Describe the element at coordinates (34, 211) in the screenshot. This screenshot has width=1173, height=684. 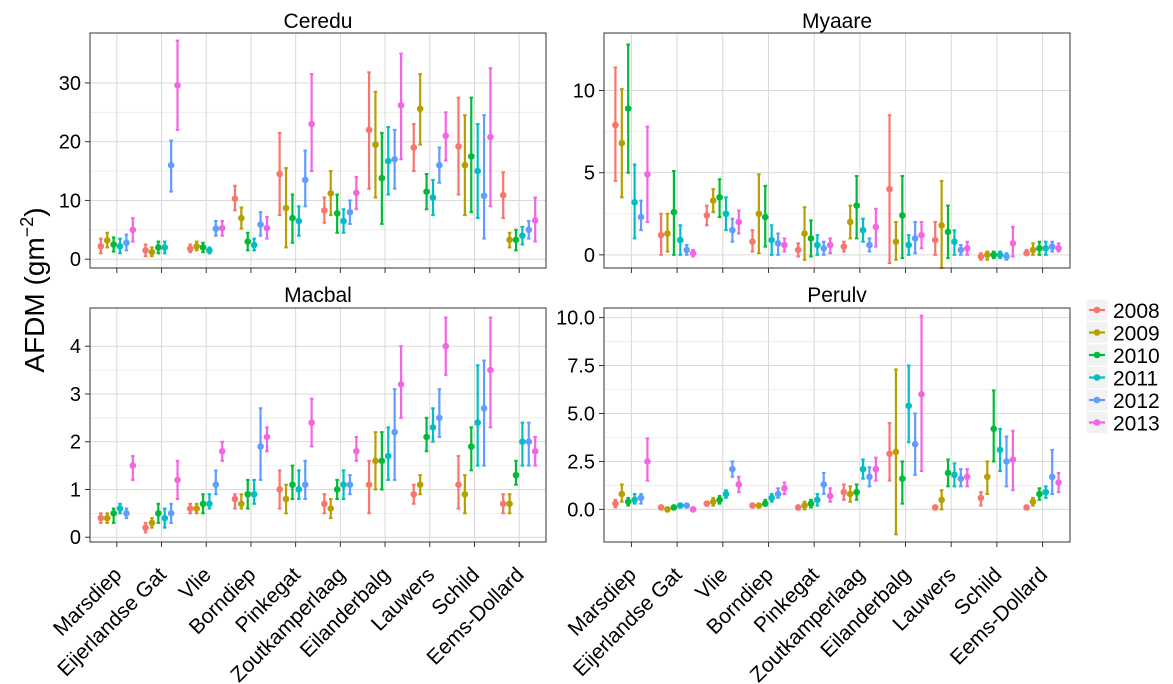
I see `y-axis-label-close: )` at that location.